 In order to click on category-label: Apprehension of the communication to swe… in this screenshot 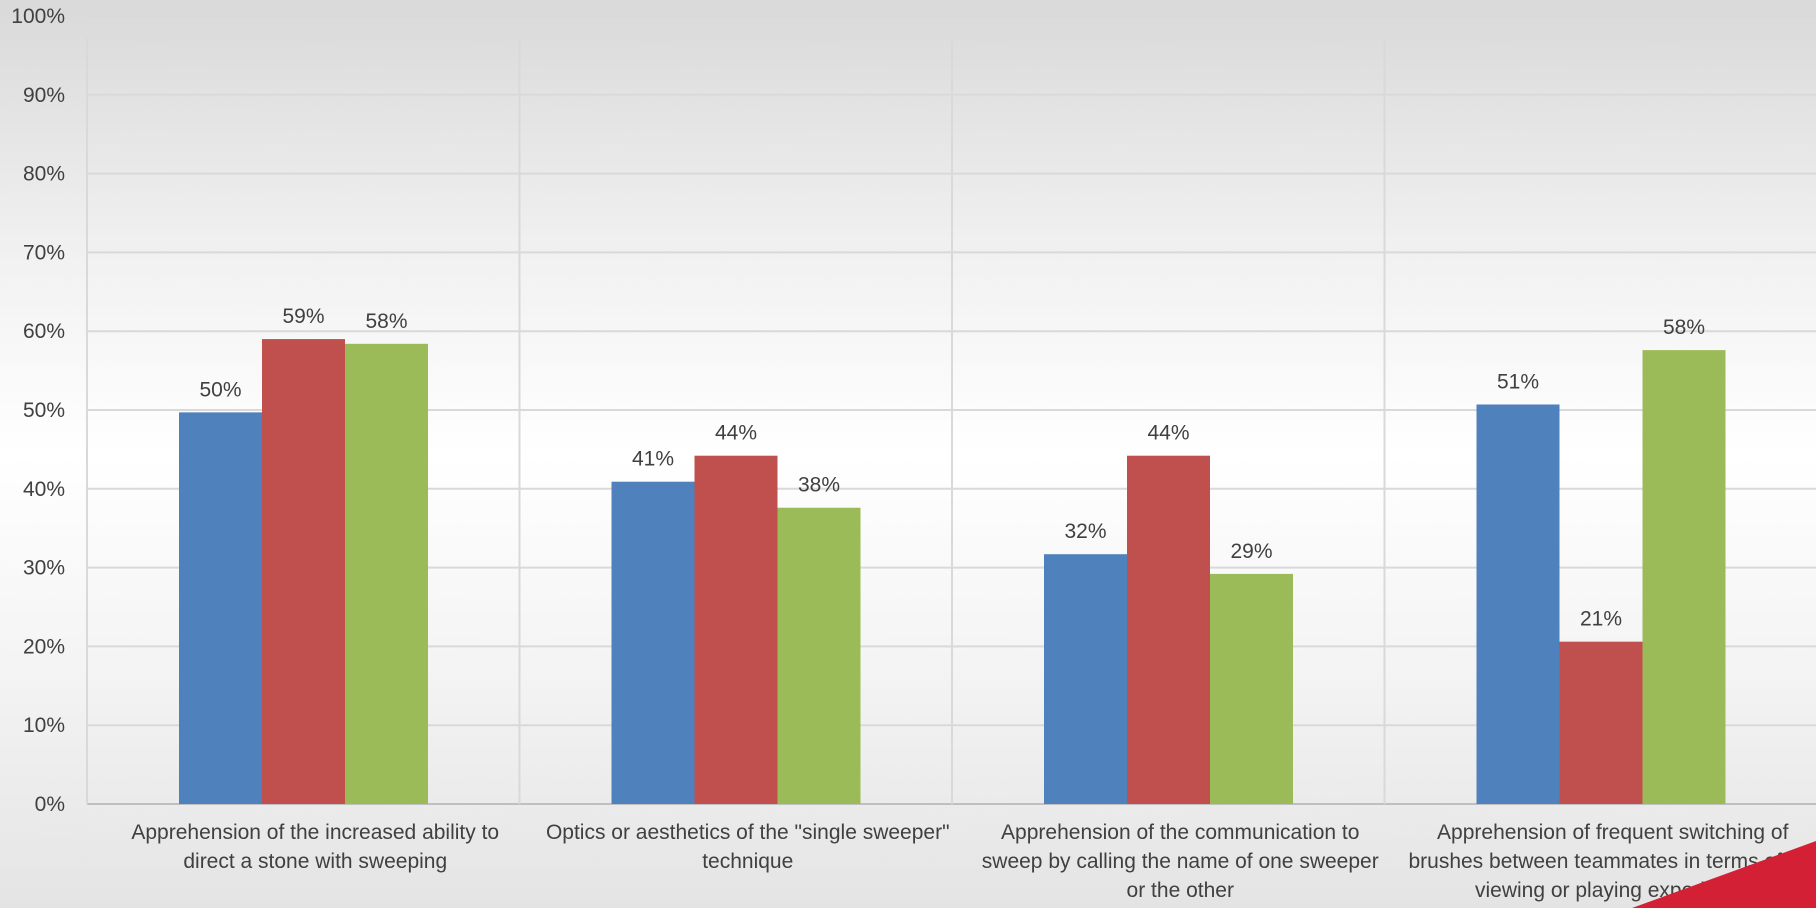, I will do `click(1180, 861)`.